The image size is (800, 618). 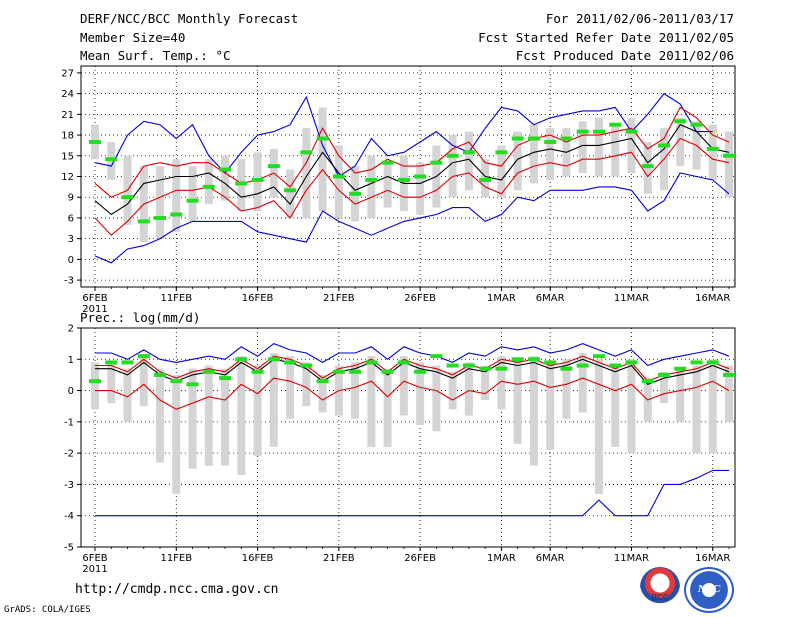 I want to click on y-tick-label: 24, so click(x=67, y=94).